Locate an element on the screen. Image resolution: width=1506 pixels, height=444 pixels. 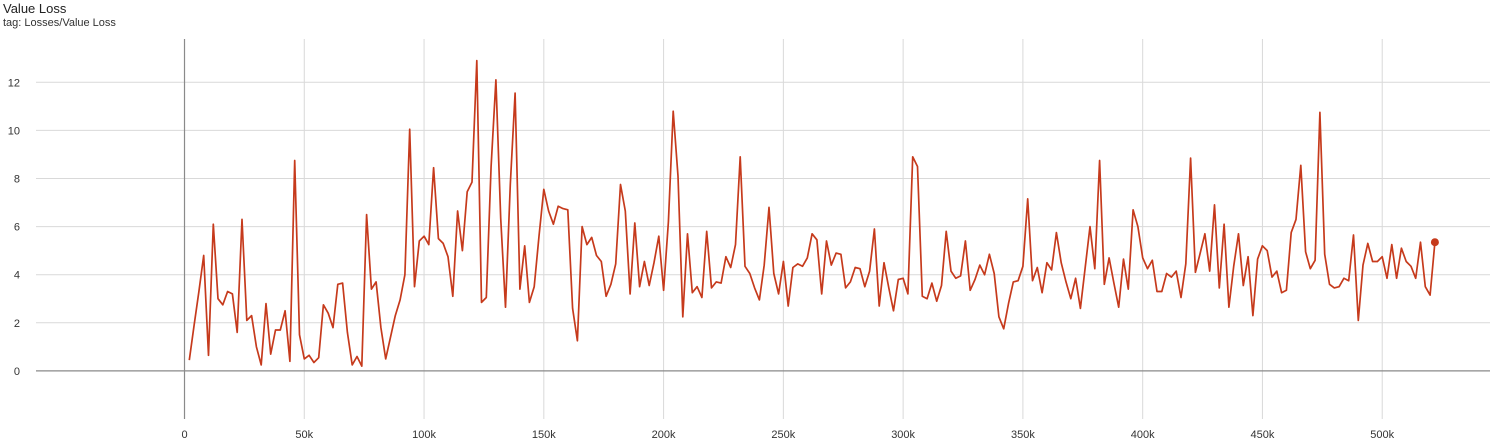
y-tick-label: 2 is located at coordinates (17, 324).